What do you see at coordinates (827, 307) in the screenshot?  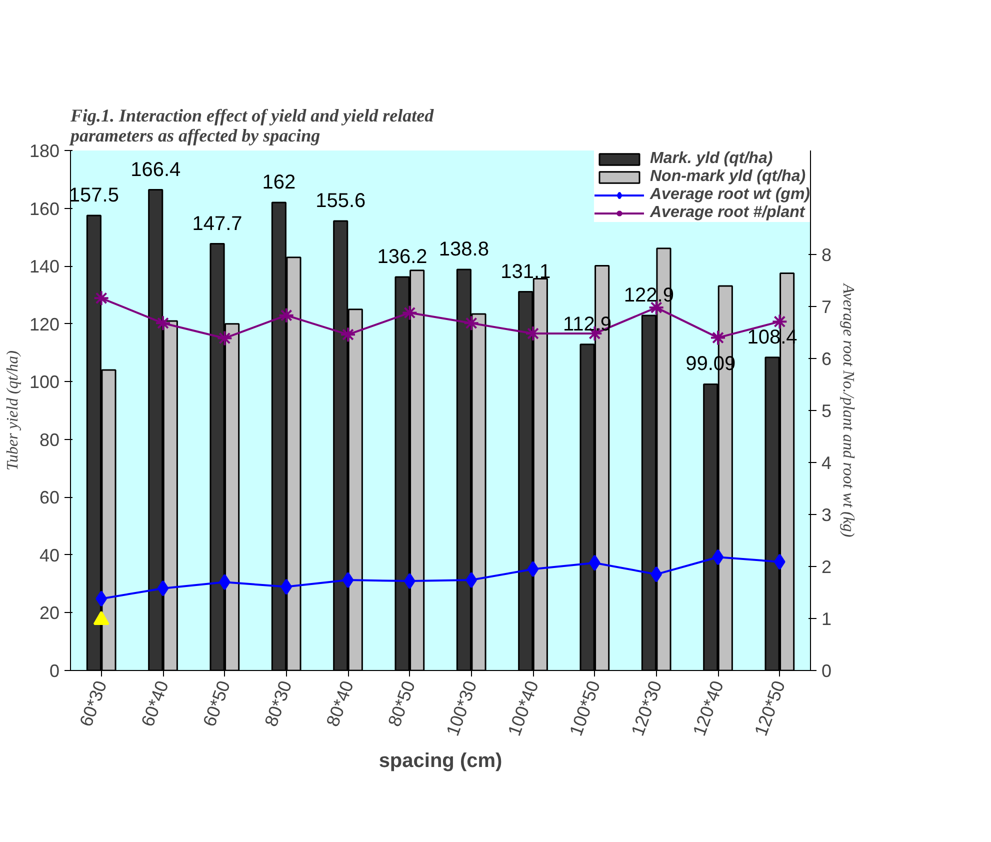 I see `y2-tick-label: 7` at bounding box center [827, 307].